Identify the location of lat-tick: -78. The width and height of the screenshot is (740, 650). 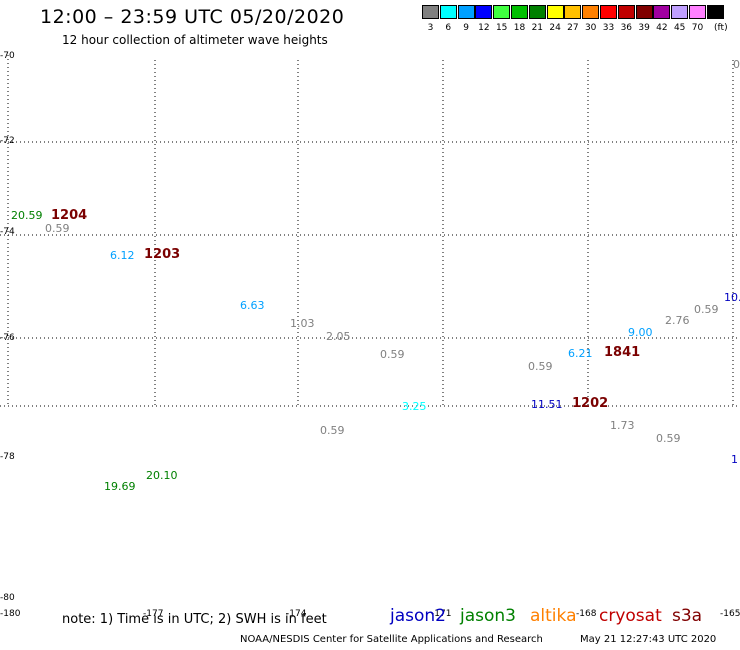
(7, 457).